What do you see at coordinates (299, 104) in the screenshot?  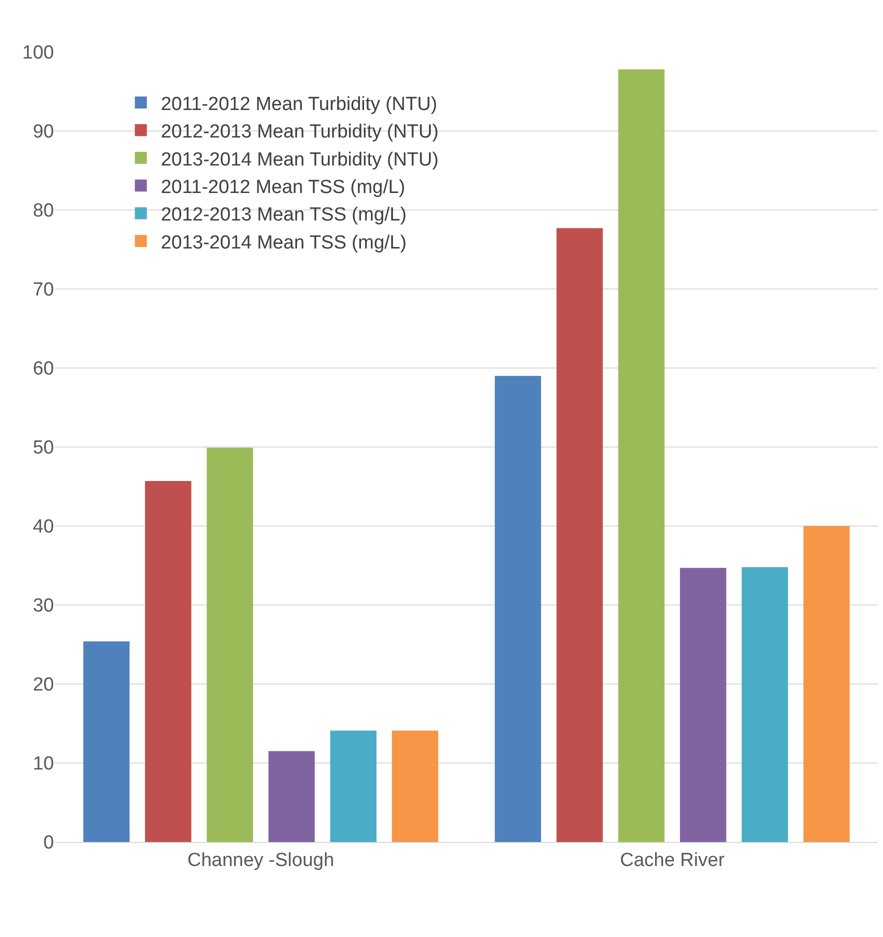 I see `legend-label: 2011-2012 Mean Turbidity (NTU)` at bounding box center [299, 104].